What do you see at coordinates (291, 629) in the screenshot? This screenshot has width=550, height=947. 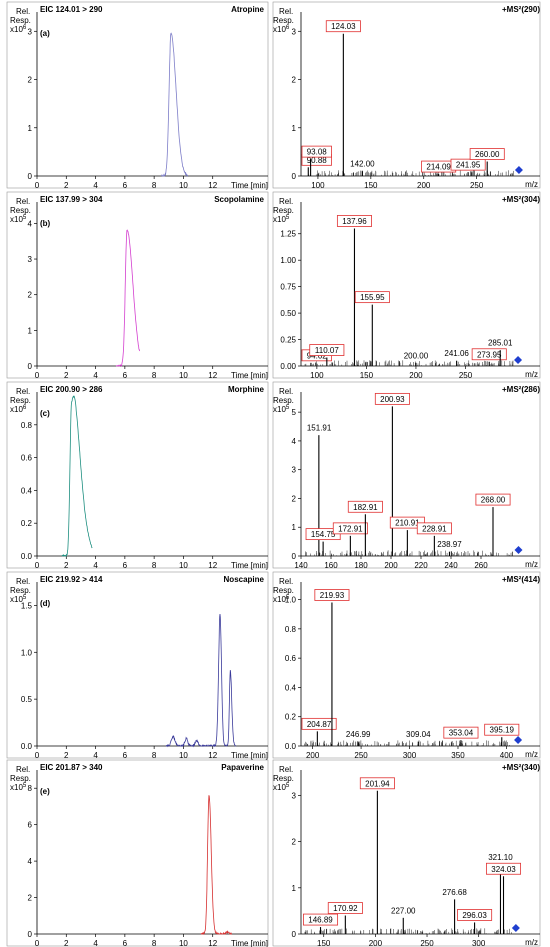 I see `y-tick-label: 0.8` at bounding box center [291, 629].